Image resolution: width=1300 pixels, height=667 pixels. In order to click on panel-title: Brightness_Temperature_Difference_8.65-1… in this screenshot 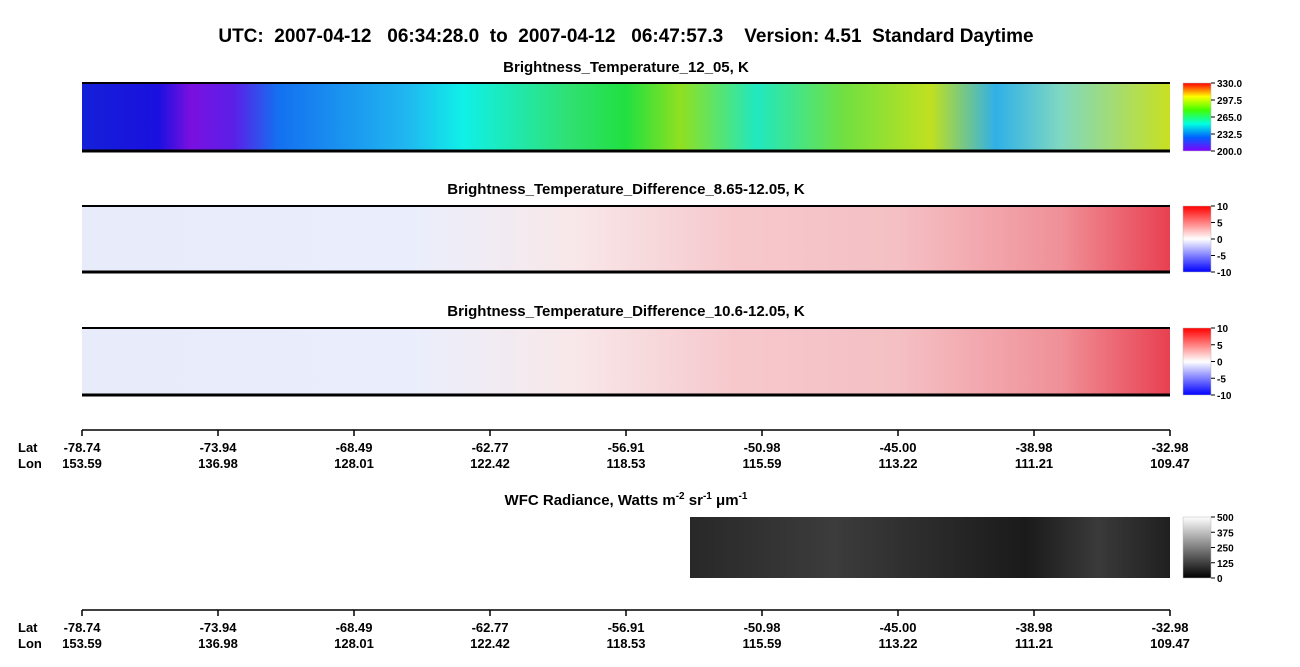, I will do `click(626, 189)`.